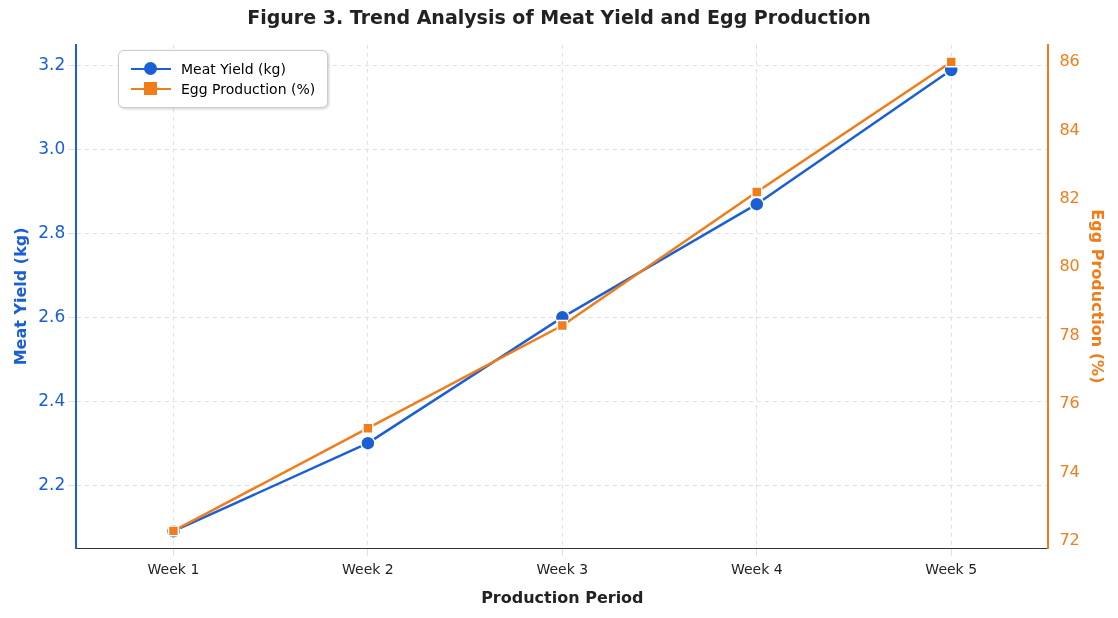 The width and height of the screenshot is (1118, 618). What do you see at coordinates (1069, 129) in the screenshot?
I see `y2-tick-label: 84` at bounding box center [1069, 129].